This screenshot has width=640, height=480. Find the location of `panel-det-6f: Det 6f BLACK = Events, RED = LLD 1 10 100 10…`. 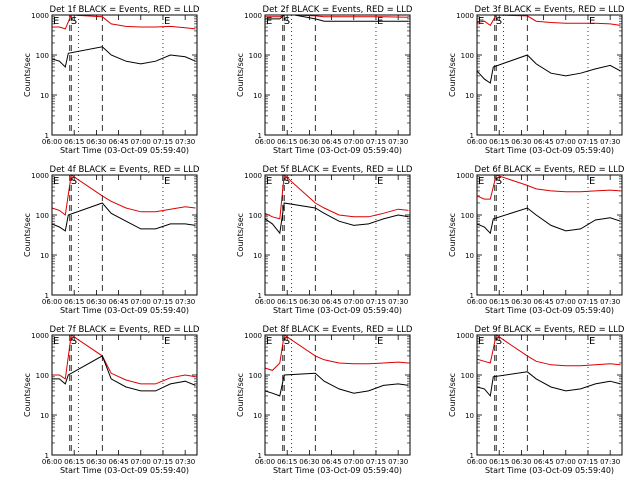

panel-det-6f: Det 6f BLACK = Events, RED = LLD 1 10 100 10… is located at coordinates (536, 240).